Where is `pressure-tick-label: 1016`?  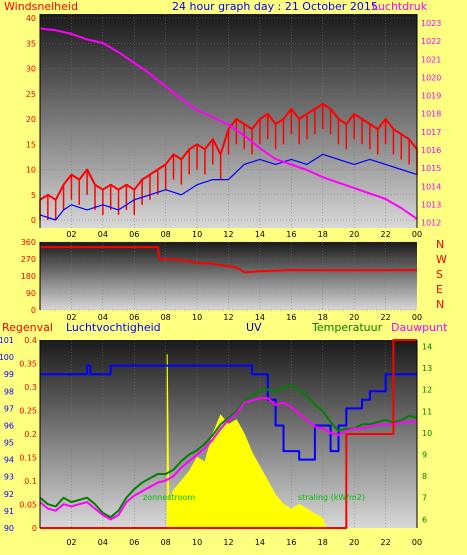
pressure-tick-label: 1016 is located at coordinates (431, 150).